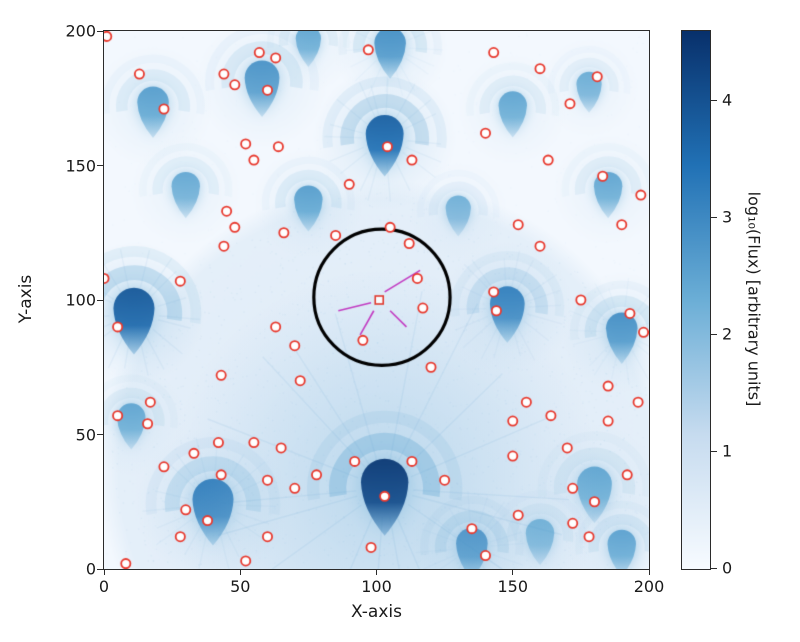 This screenshot has height=642, width=800. Describe the element at coordinates (85, 434) in the screenshot. I see `y-tick-label: 50` at that location.